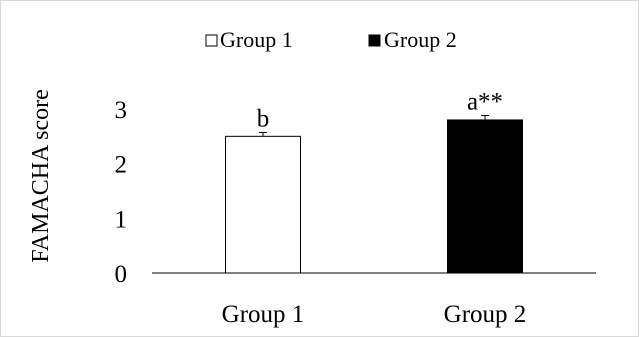 The height and width of the screenshot is (337, 639). I want to click on legend: Group 1 Group 2, so click(331, 39).